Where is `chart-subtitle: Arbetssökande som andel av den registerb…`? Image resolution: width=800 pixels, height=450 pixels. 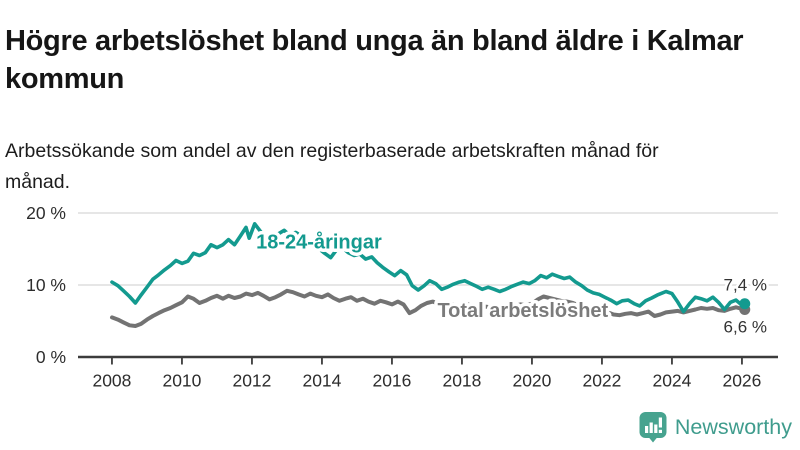 chart-subtitle: Arbetssökande som andel av den registerb… is located at coordinates (332, 166).